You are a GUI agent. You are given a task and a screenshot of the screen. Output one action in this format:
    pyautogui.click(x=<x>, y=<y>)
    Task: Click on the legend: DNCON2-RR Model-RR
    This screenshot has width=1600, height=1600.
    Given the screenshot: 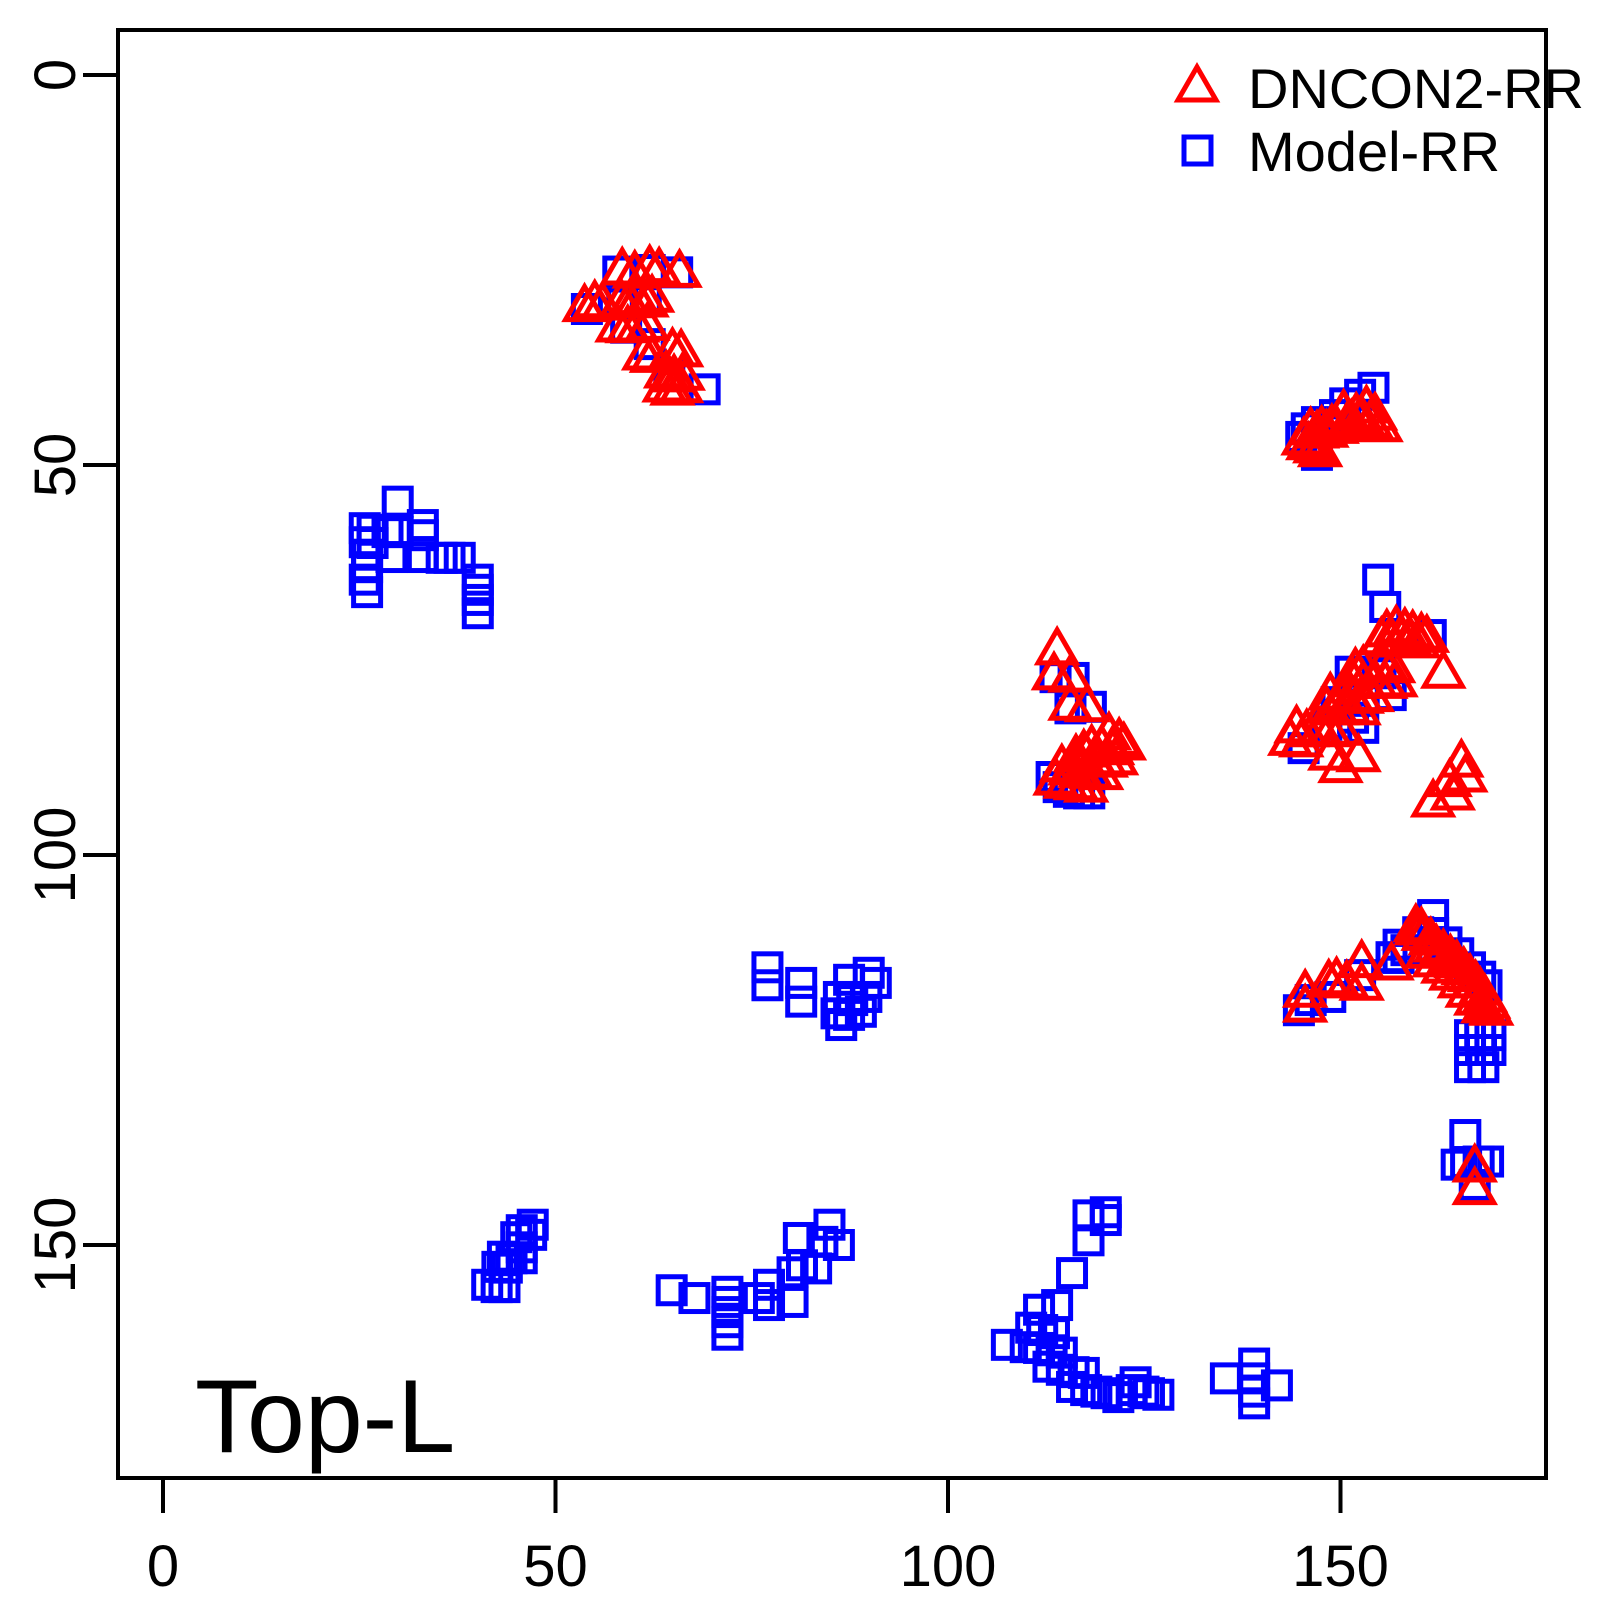 What is the action you would take?
    pyautogui.click(x=1378, y=120)
    